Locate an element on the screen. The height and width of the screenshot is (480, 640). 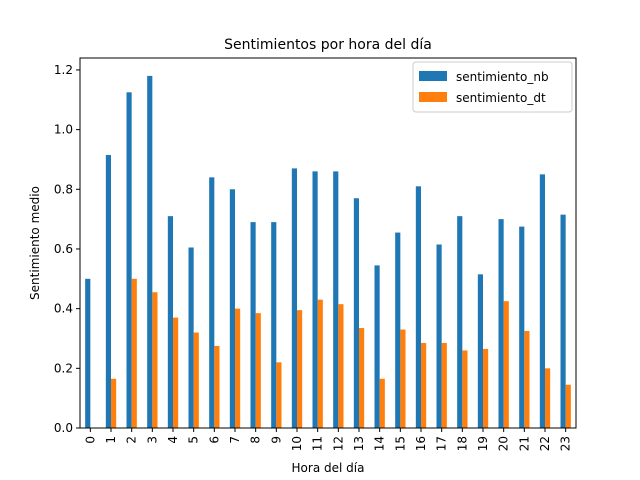
x-tick-label: 3 is located at coordinates (152, 440).